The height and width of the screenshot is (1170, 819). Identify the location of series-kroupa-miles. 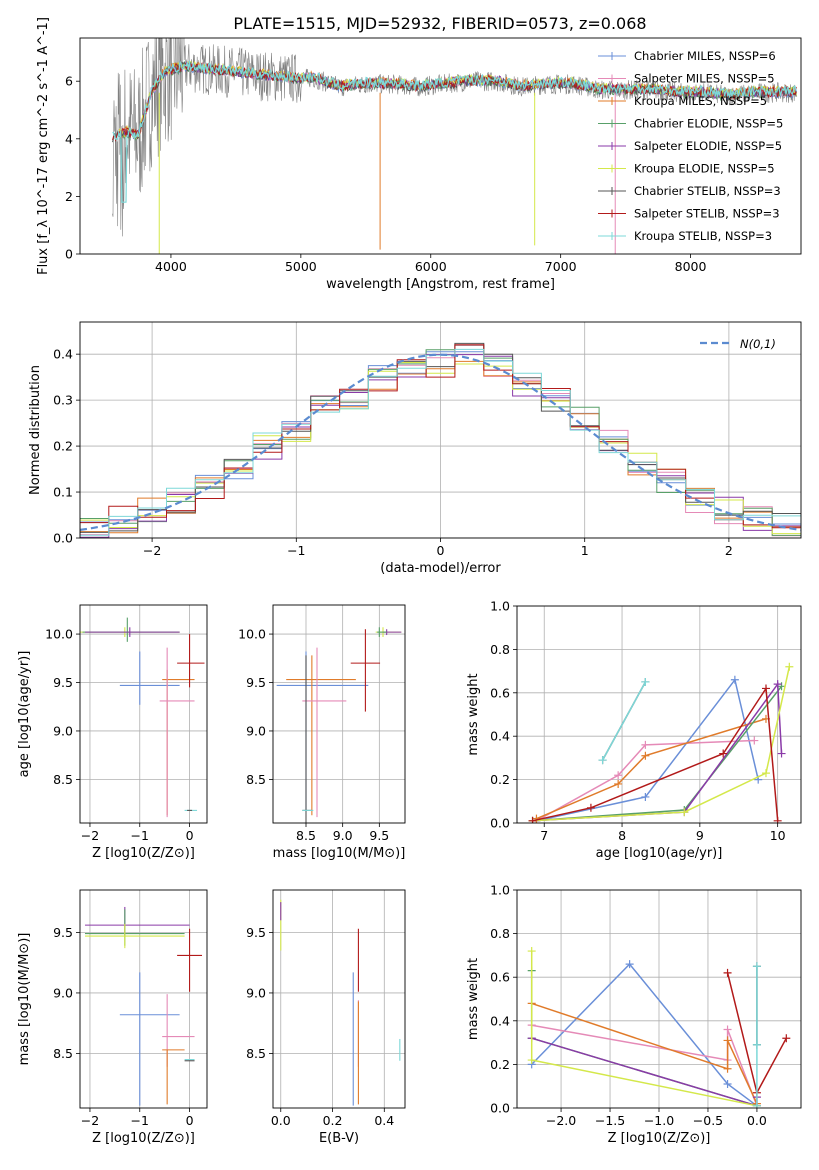
(644, 1053).